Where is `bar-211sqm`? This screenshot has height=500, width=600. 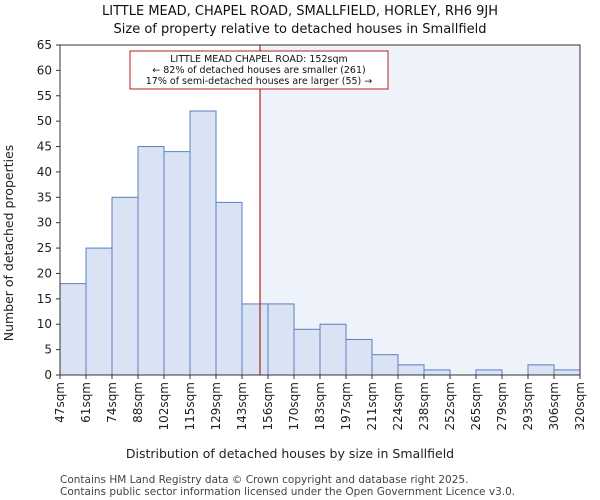 bar-211sqm is located at coordinates (385, 365).